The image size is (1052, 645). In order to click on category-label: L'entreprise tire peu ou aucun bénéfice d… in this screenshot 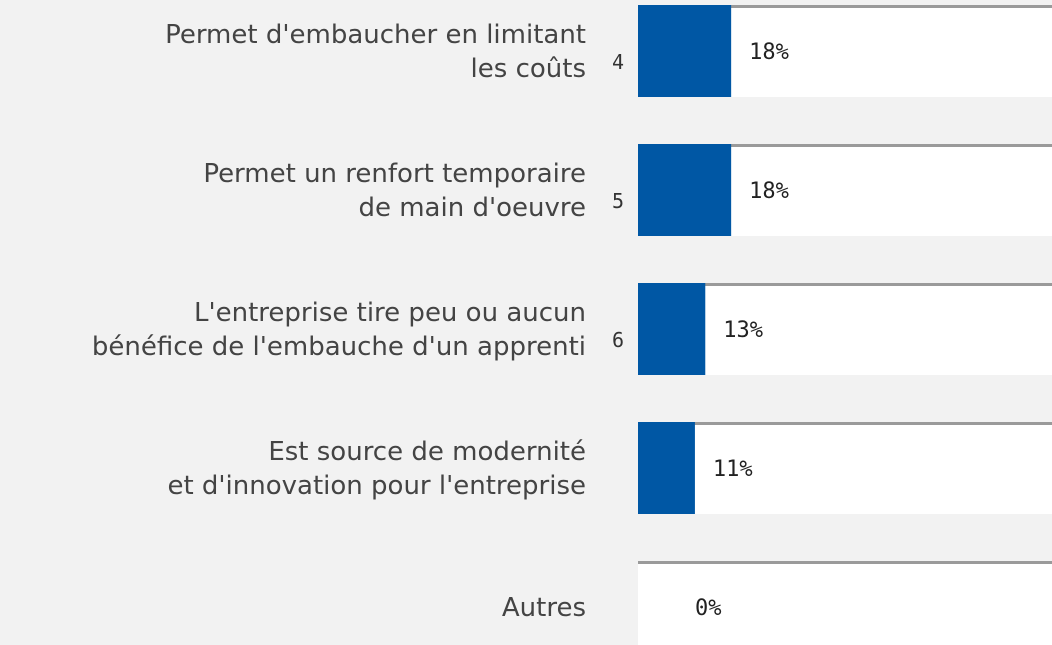, I will do `click(339, 330)`.